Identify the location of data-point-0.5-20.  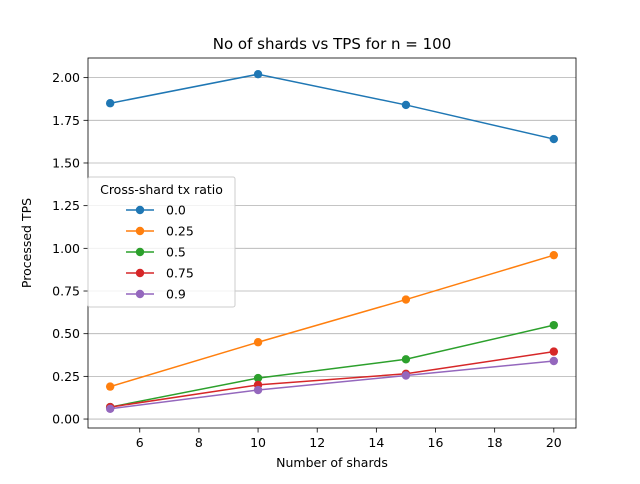
(554, 325).